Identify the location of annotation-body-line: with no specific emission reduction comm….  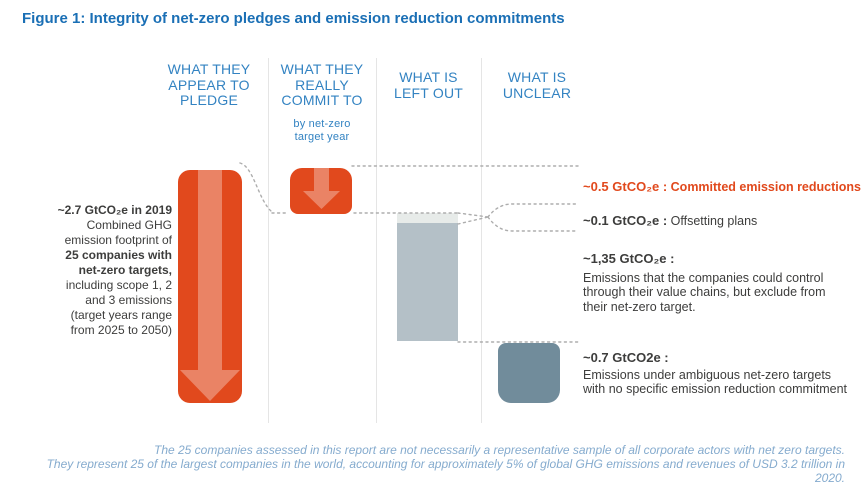
(715, 389).